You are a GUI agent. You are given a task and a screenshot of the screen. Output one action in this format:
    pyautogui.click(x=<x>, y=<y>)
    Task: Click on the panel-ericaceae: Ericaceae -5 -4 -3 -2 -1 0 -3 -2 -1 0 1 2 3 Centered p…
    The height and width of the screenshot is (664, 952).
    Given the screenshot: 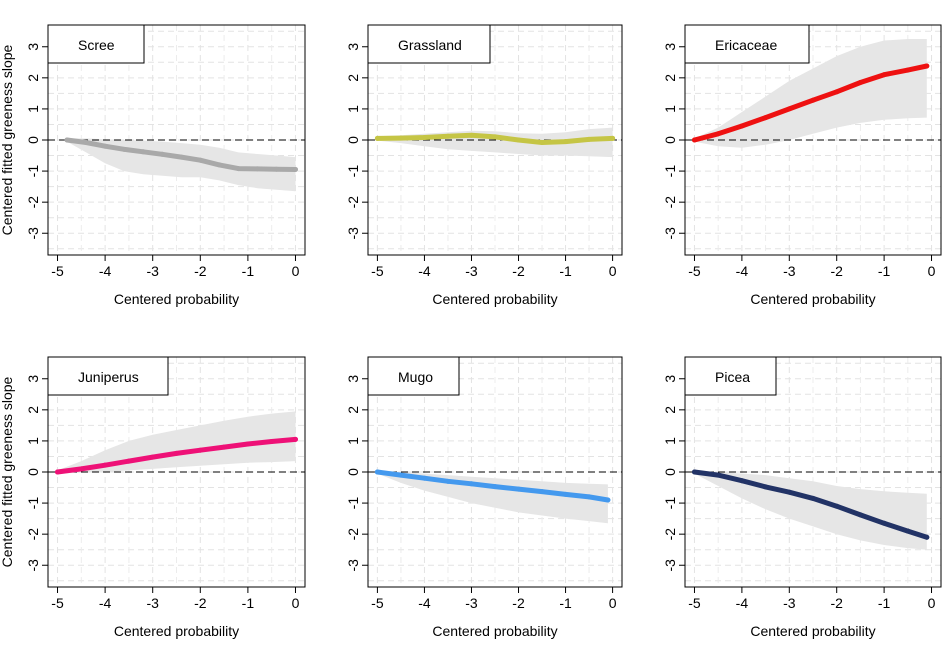 What is the action you would take?
    pyautogui.click(x=802, y=165)
    